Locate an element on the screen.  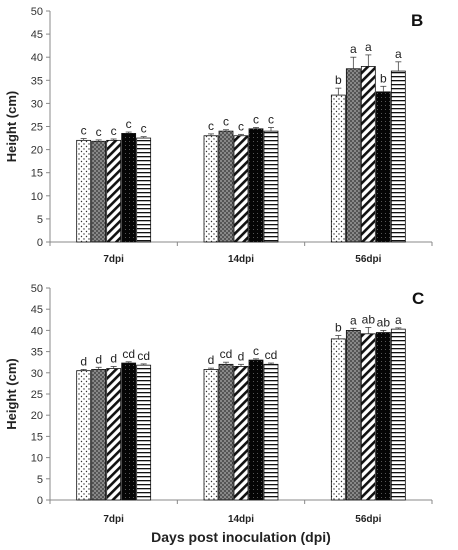
panel-label: B is located at coordinates (417, 20).